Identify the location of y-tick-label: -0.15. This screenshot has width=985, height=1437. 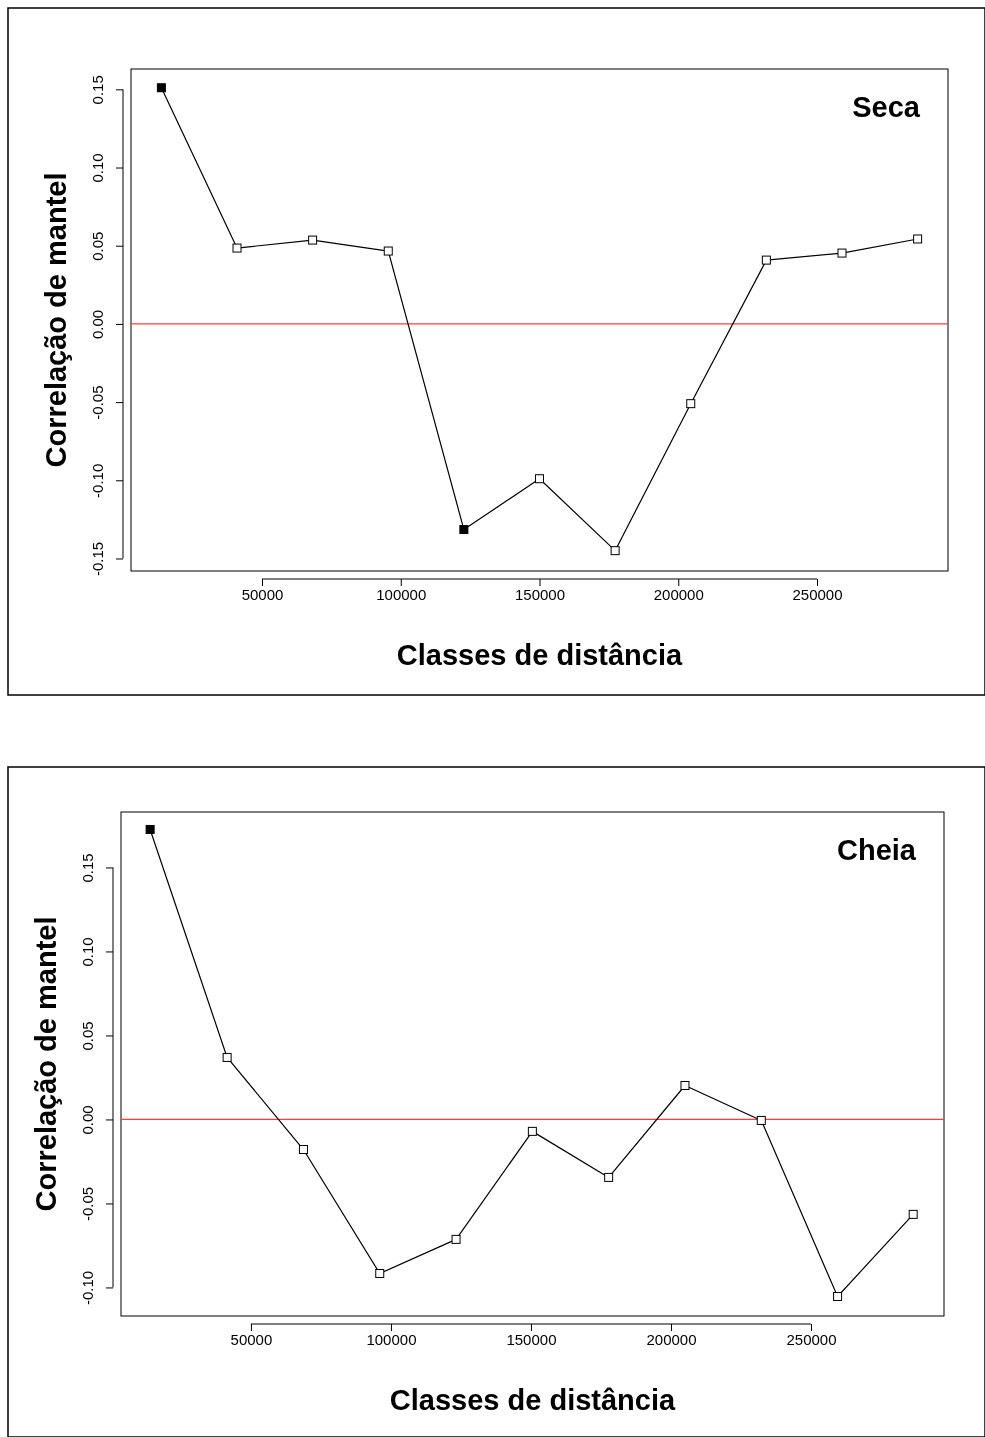
(97, 559).